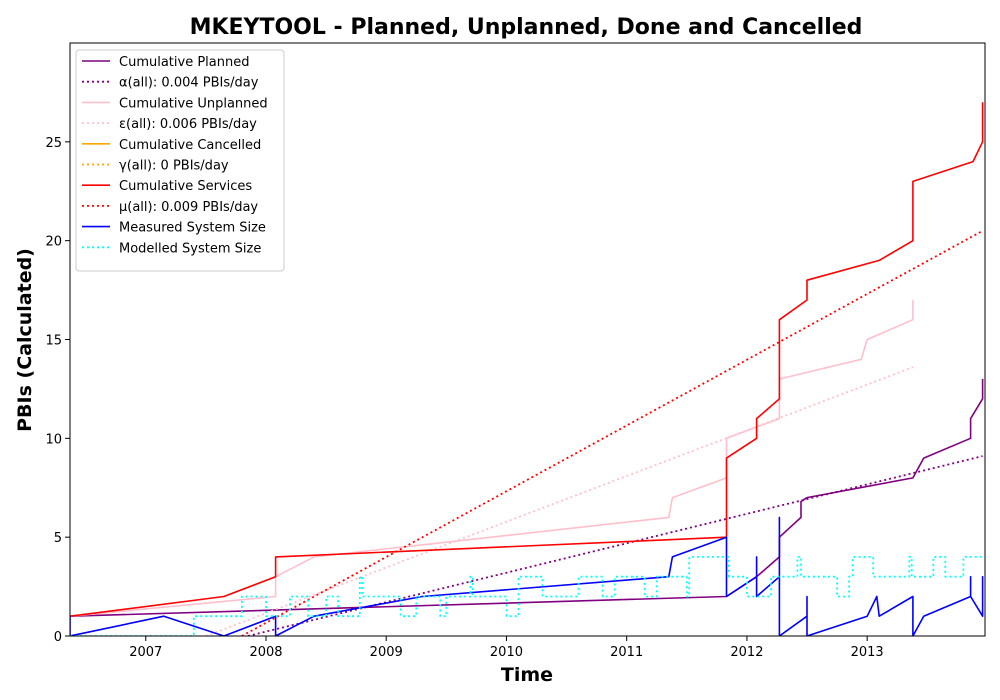  Describe the element at coordinates (193, 103) in the screenshot. I see `legend-label: Cumulative Unplanned` at that location.